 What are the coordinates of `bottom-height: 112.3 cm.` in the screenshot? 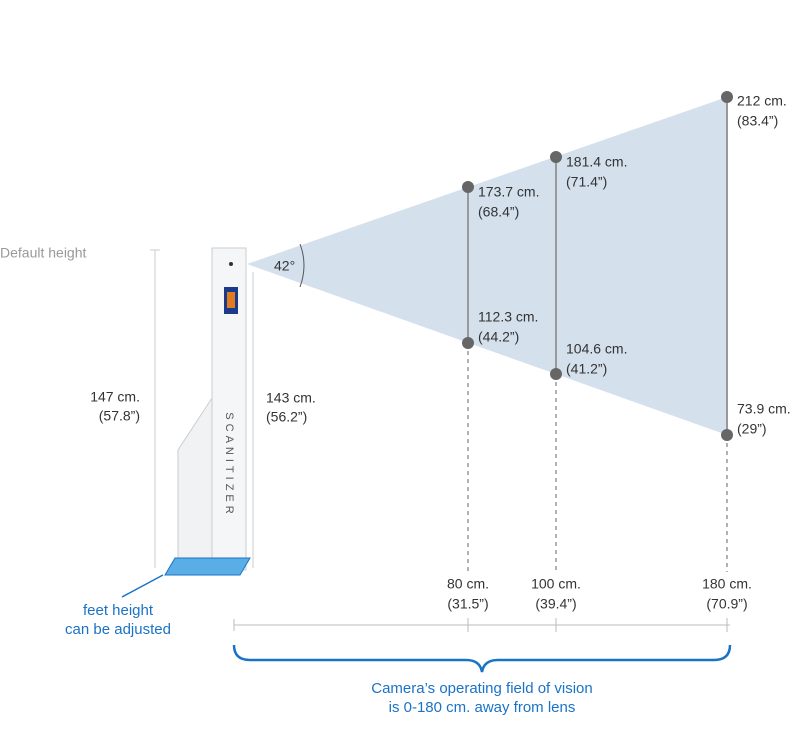 It's located at (508, 317).